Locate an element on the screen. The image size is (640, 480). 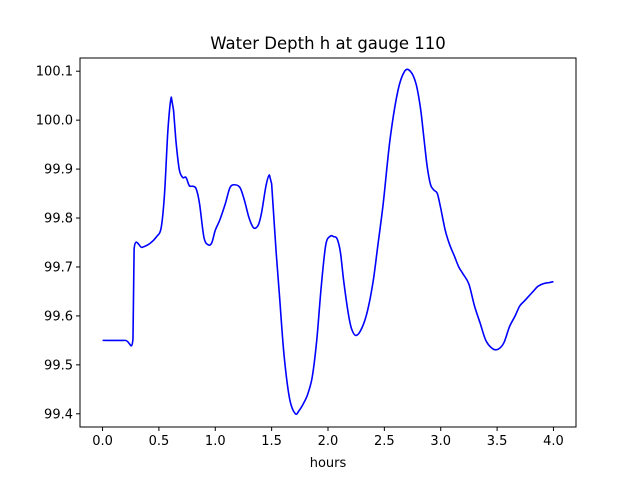
x-tick-label: 3.0 is located at coordinates (440, 441).